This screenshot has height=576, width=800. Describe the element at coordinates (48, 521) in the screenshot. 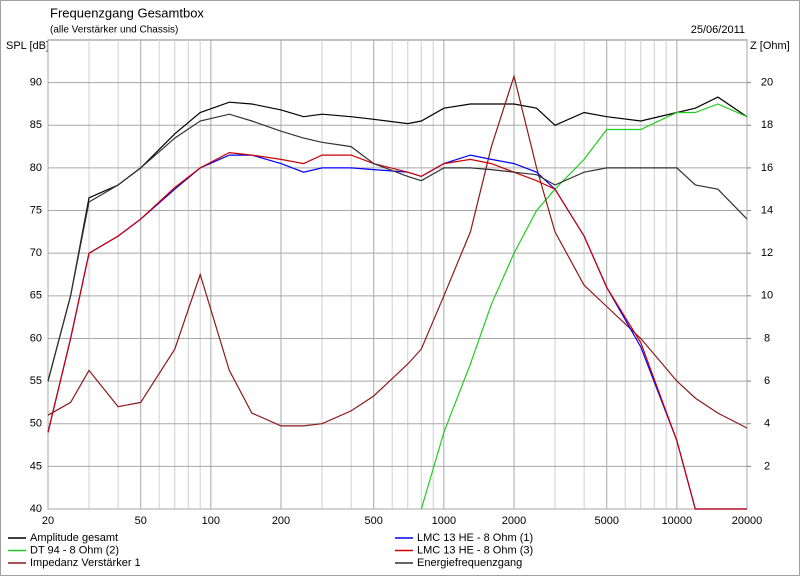

I see `x-tick-label: 20` at that location.